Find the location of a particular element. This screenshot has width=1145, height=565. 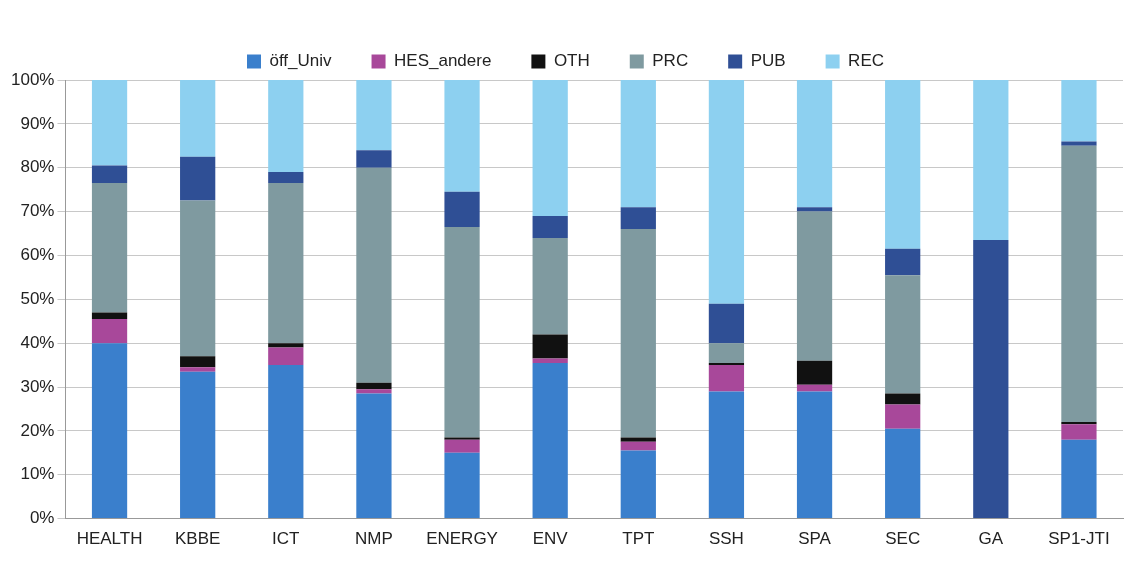

x-tick-label: HEALTH is located at coordinates (109, 539).